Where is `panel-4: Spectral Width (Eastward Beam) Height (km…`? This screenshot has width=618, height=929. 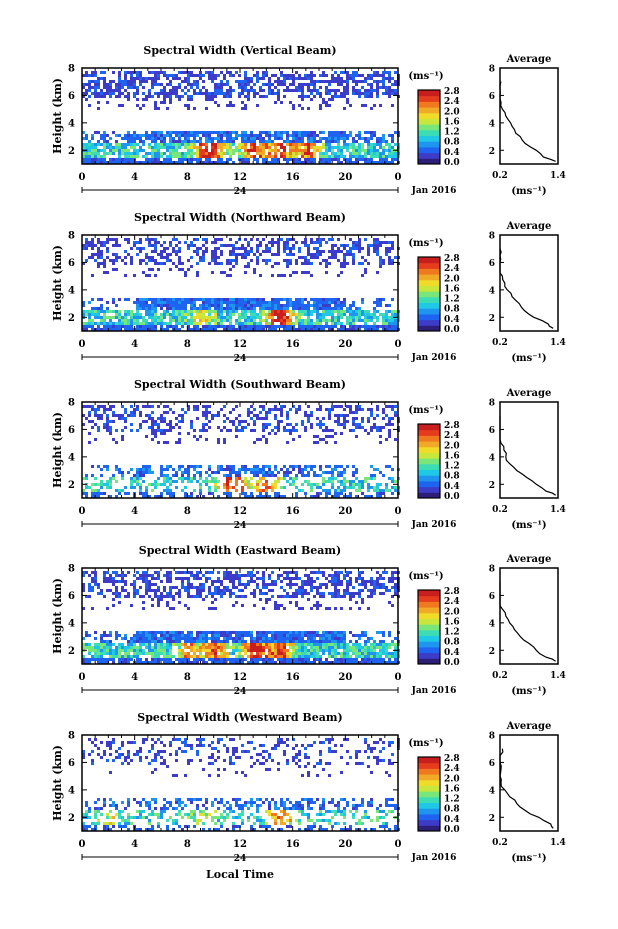 panel-4: Spectral Width (Eastward Beam) Height (km… is located at coordinates (308, 620).